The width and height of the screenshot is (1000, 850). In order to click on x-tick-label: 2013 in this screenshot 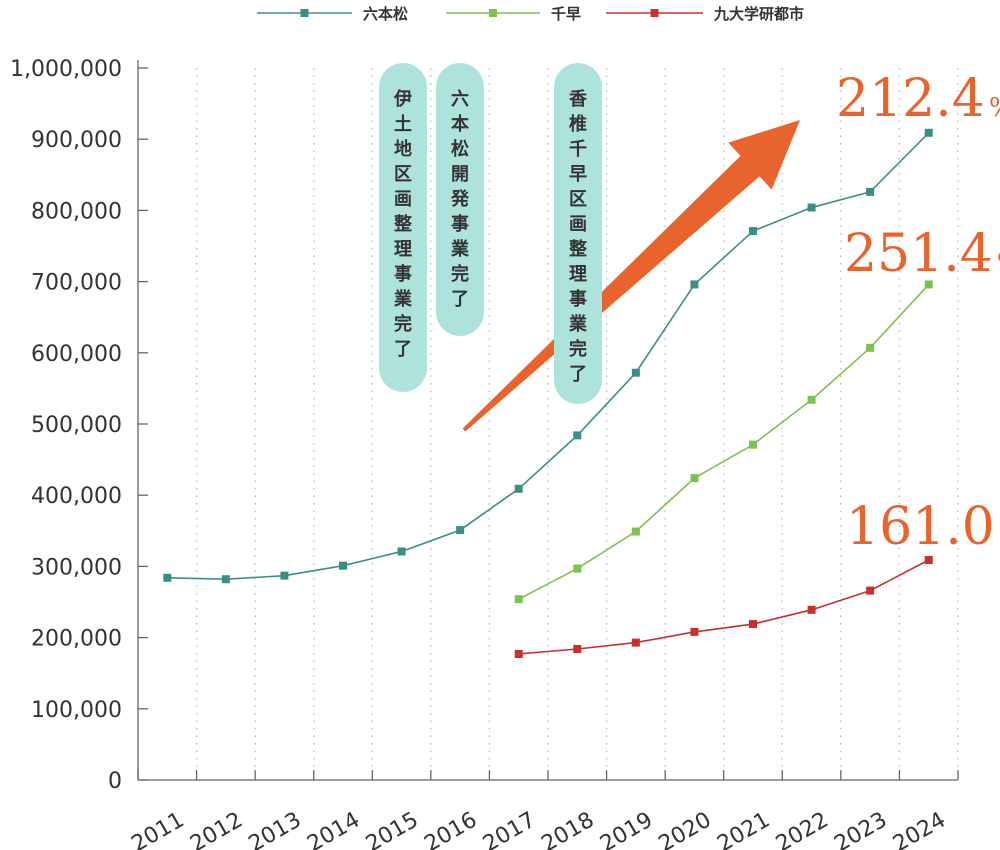, I will do `click(275, 829)`.